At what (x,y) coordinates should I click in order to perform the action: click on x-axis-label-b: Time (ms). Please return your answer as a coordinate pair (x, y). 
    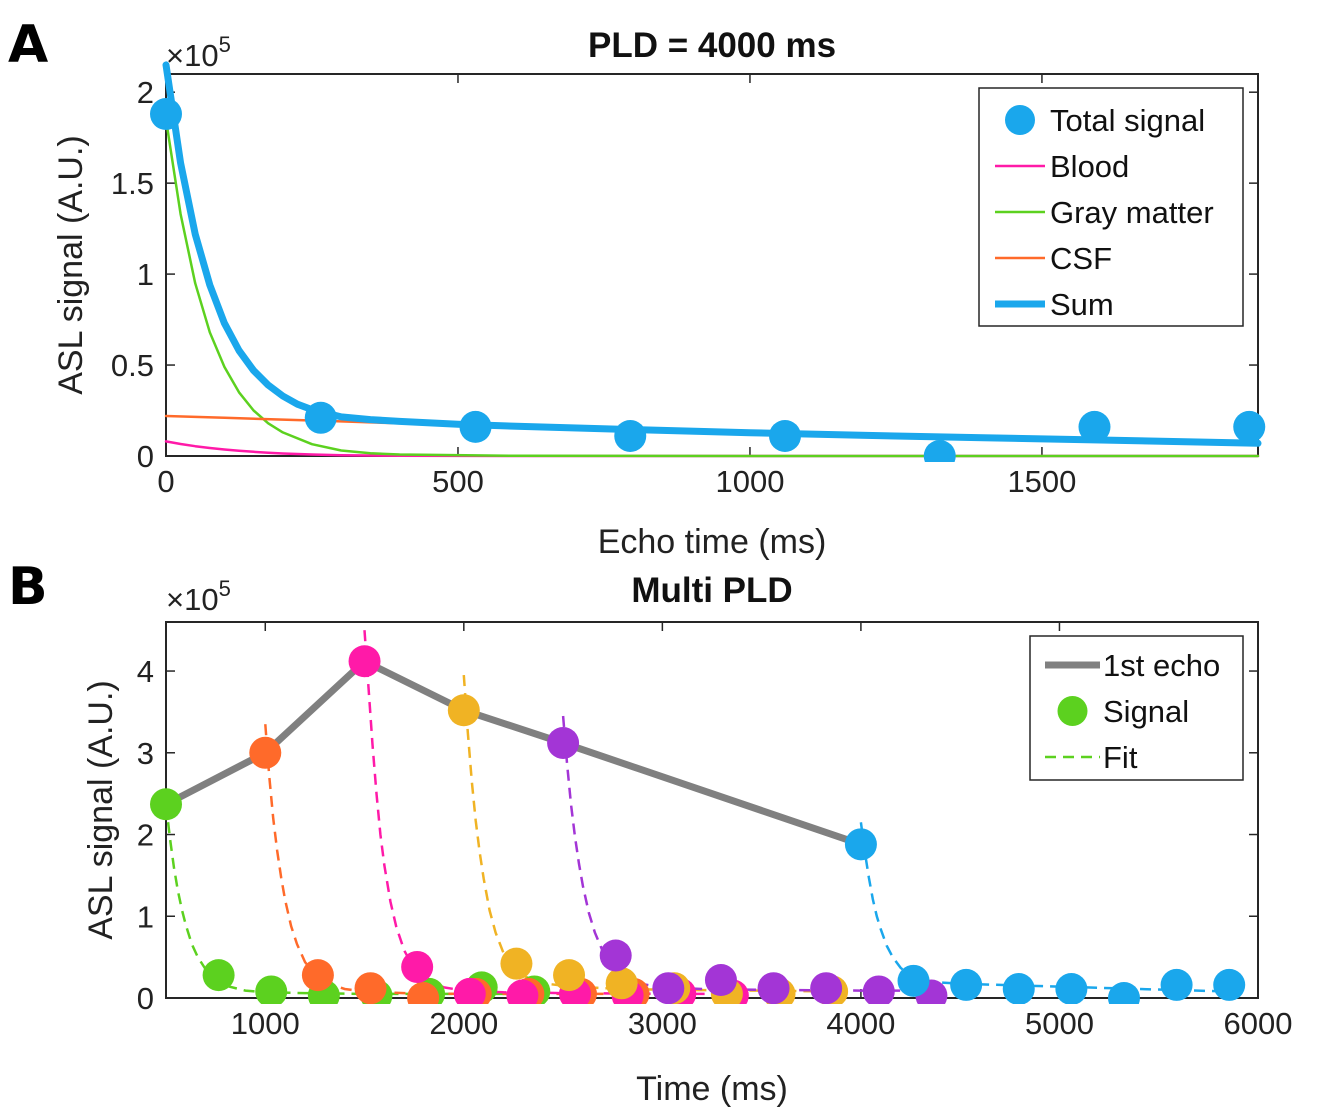
    Looking at the image, I should click on (712, 1089).